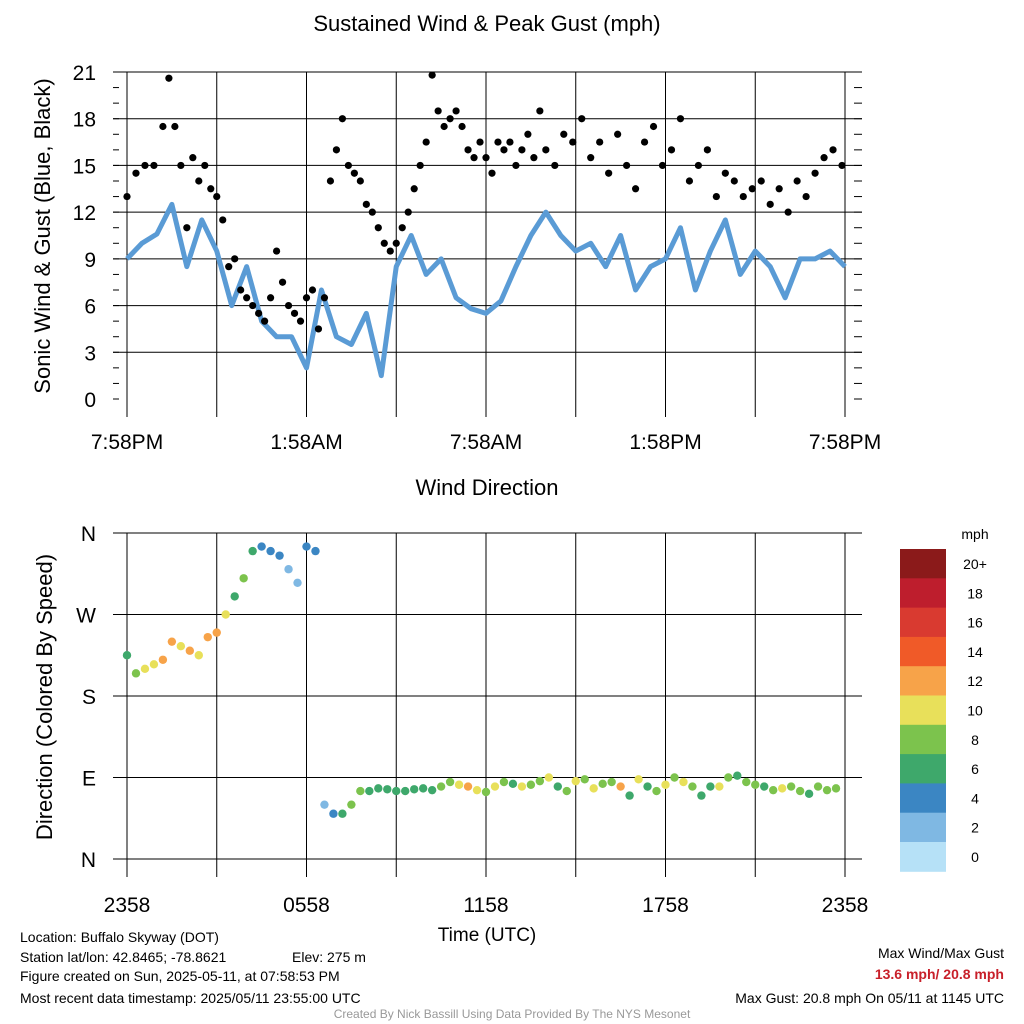 The width and height of the screenshot is (1024, 1024). What do you see at coordinates (44, 697) in the screenshot?
I see `y-axis-title: Direction (Colored By Speed)` at bounding box center [44, 697].